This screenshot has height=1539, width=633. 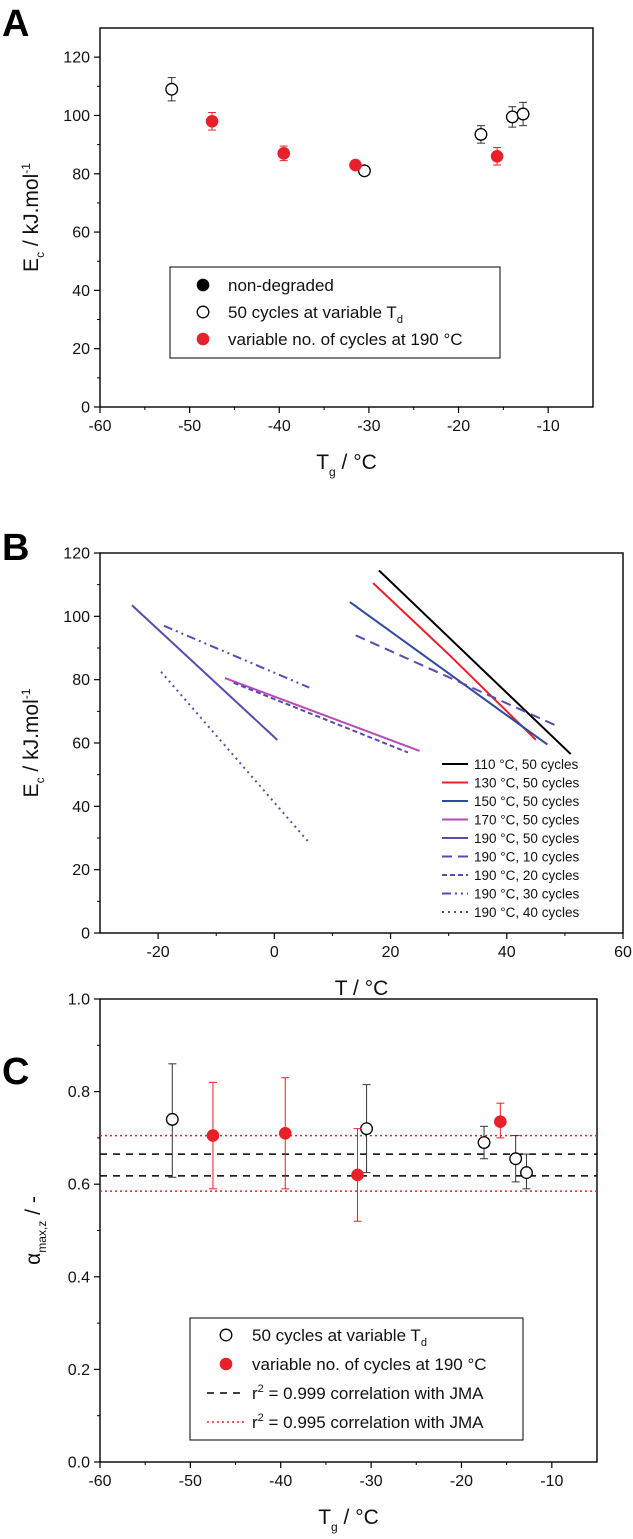 What do you see at coordinates (15, 24) in the screenshot?
I see `panel-letter: A` at bounding box center [15, 24].